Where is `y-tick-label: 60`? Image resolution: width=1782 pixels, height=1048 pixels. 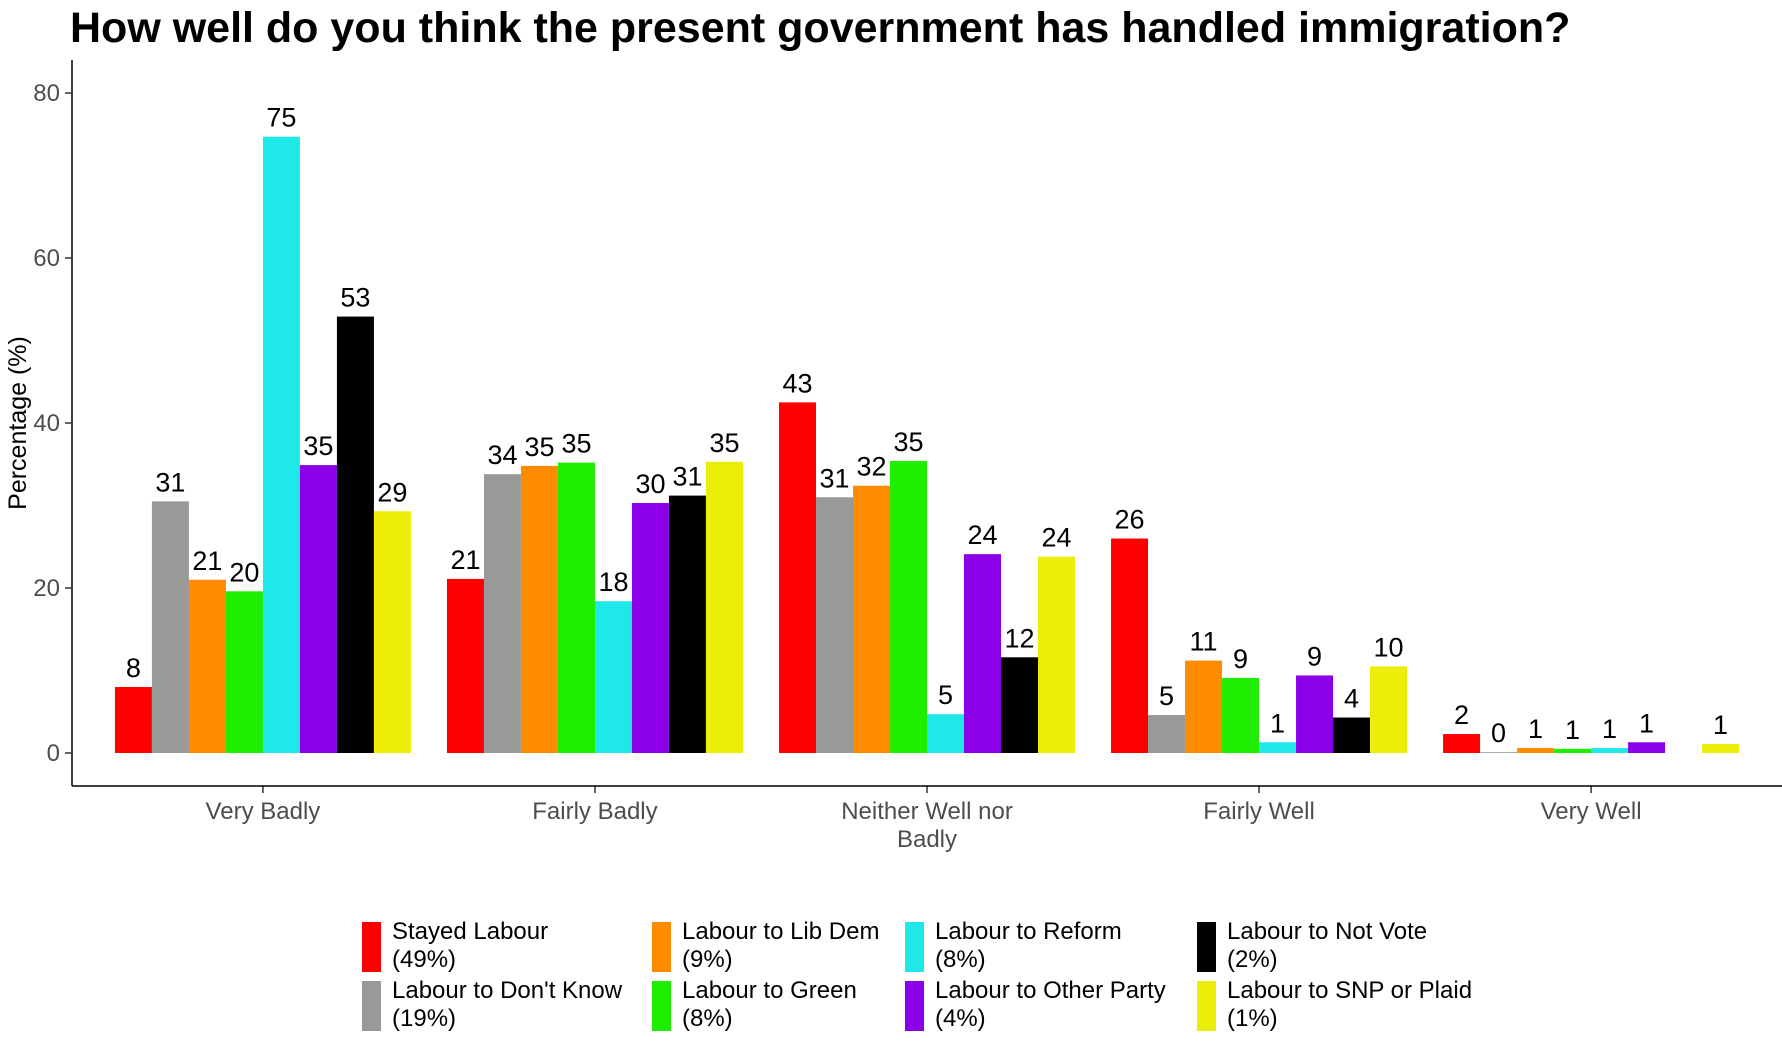
y-tick-label: 60 is located at coordinates (46, 258).